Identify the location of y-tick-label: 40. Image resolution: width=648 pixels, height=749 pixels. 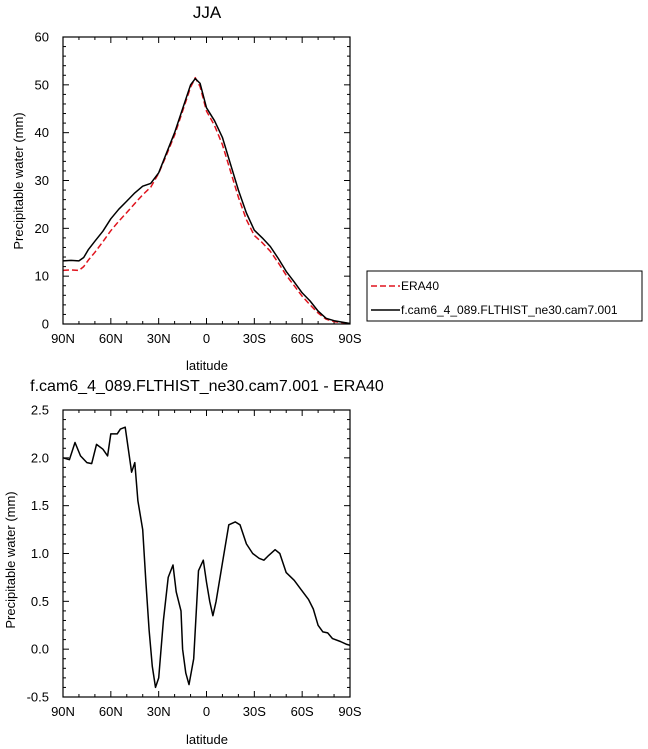
(42, 132).